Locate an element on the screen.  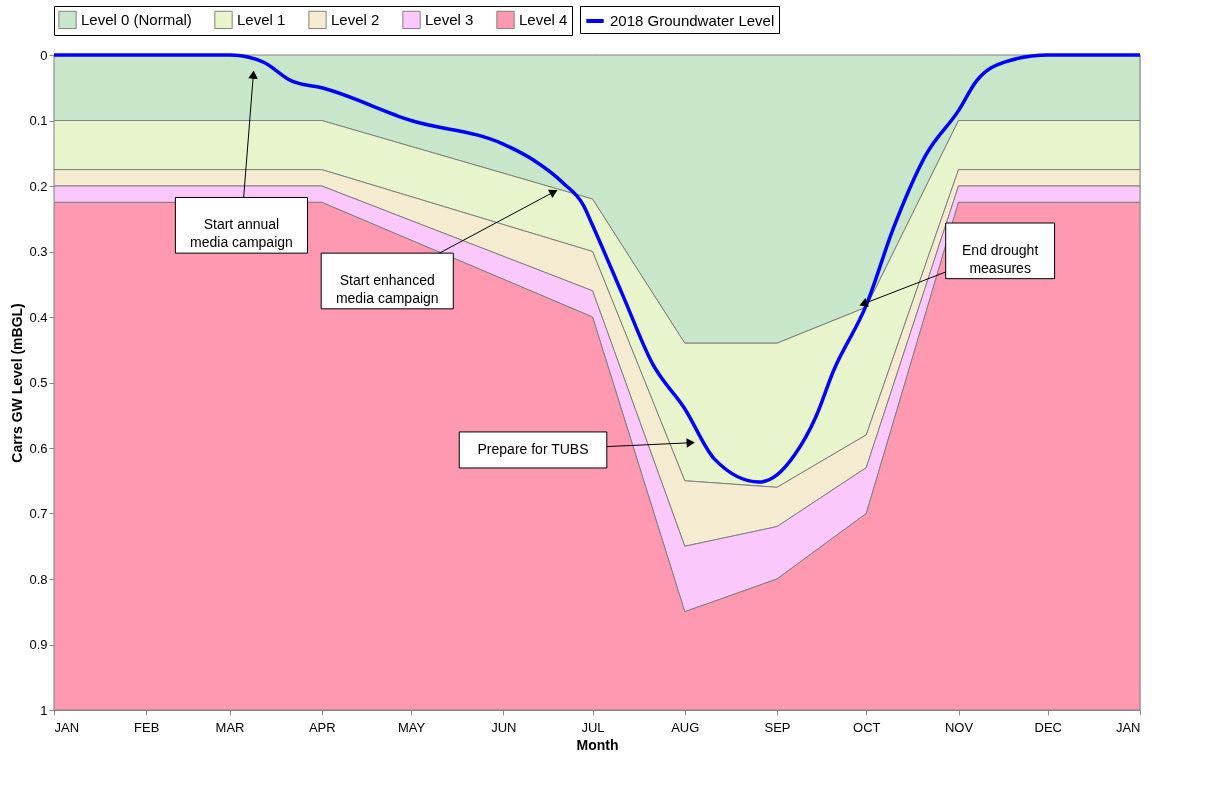
annotation: End drought measures is located at coordinates (1000, 258).